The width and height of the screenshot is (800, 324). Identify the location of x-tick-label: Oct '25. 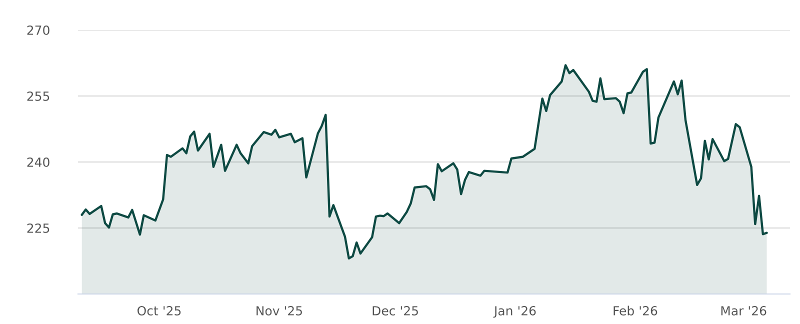
(159, 311).